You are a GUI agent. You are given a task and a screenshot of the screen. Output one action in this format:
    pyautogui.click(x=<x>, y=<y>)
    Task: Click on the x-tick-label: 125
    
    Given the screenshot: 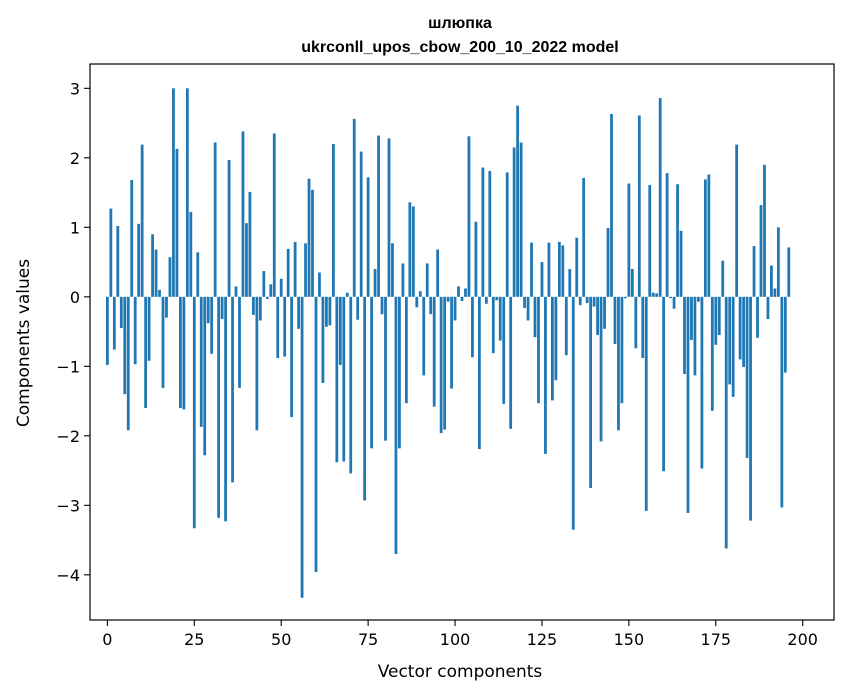 What is the action you would take?
    pyautogui.click(x=542, y=639)
    